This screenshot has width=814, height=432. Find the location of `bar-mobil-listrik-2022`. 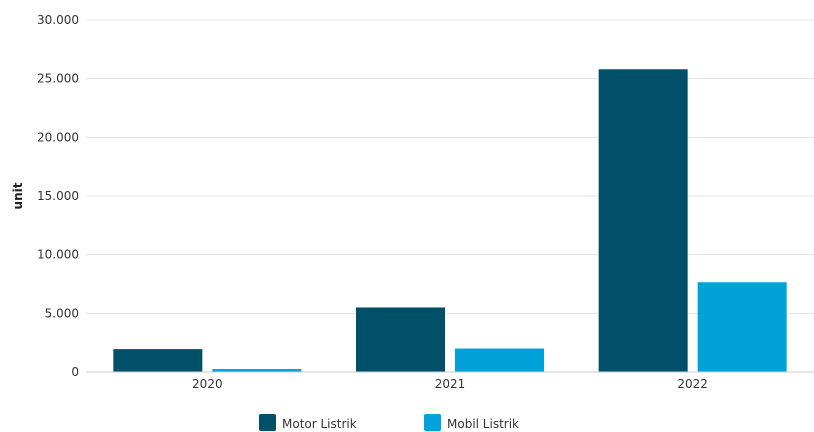

bar-mobil-listrik-2022 is located at coordinates (742, 327).